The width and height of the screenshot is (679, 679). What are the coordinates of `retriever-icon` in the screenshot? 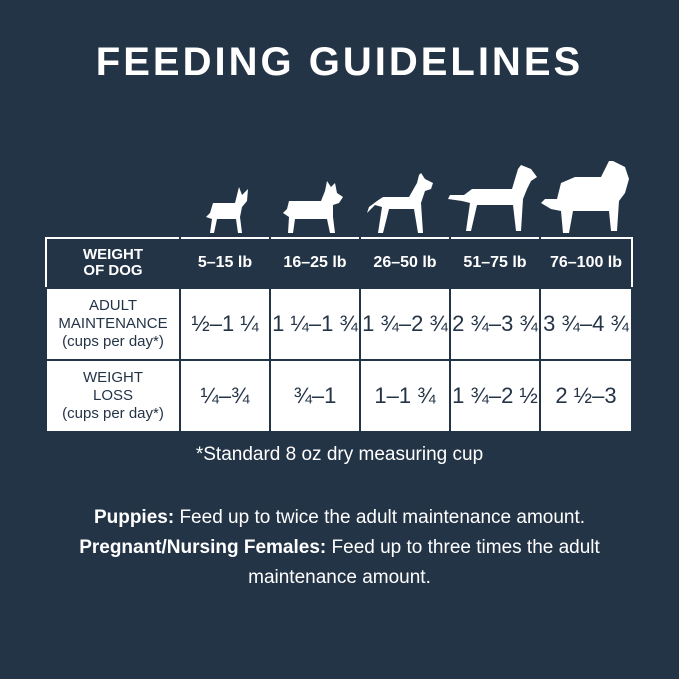 It's located at (492, 198).